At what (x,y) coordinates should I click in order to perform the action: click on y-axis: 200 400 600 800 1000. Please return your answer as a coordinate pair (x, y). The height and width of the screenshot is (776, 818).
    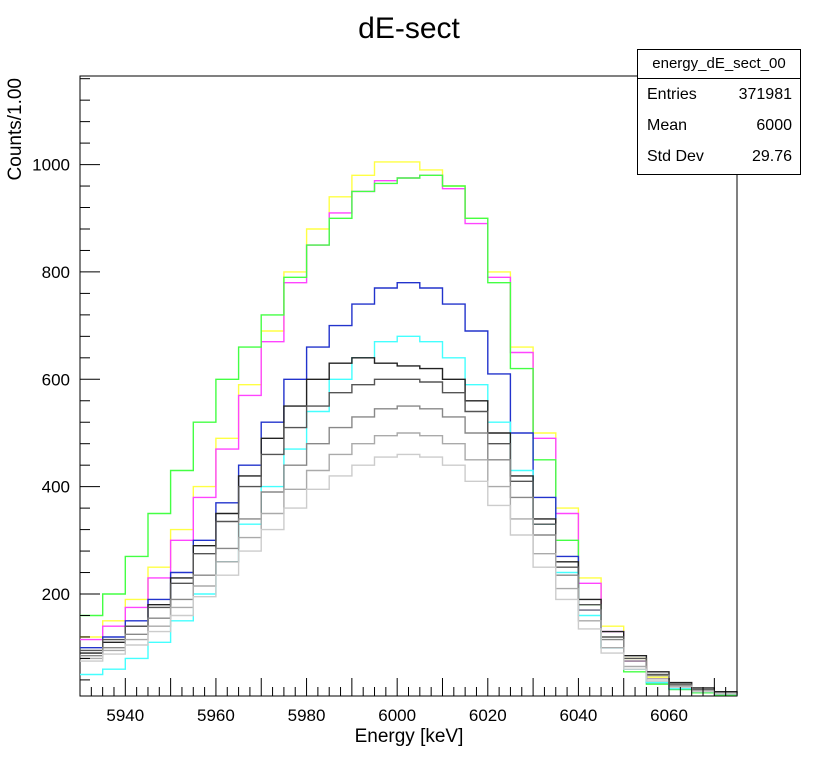
    Looking at the image, I should click on (66, 379).